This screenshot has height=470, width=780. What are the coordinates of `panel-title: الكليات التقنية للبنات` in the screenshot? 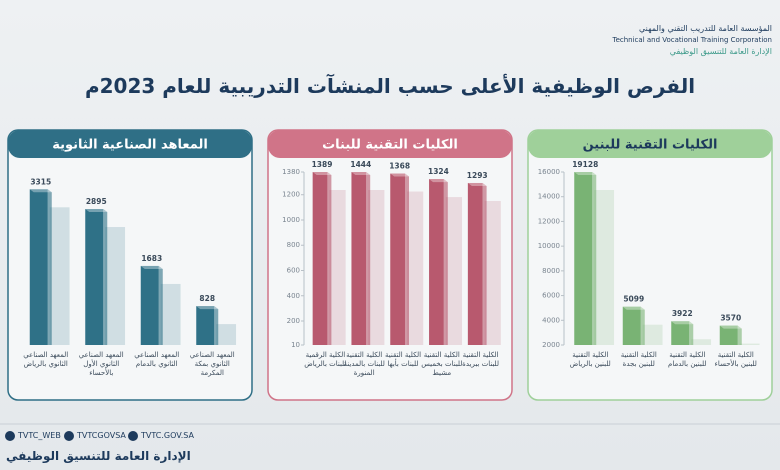 It's located at (390, 145).